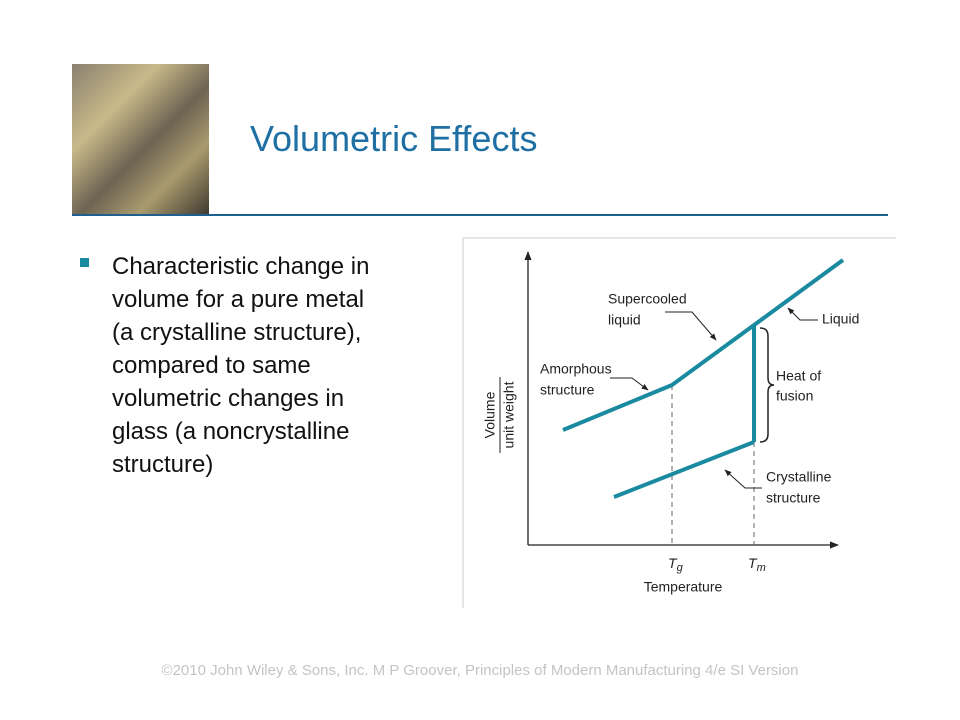  Describe the element at coordinates (799, 477) in the screenshot. I see `figure-label: Crystalline` at that location.